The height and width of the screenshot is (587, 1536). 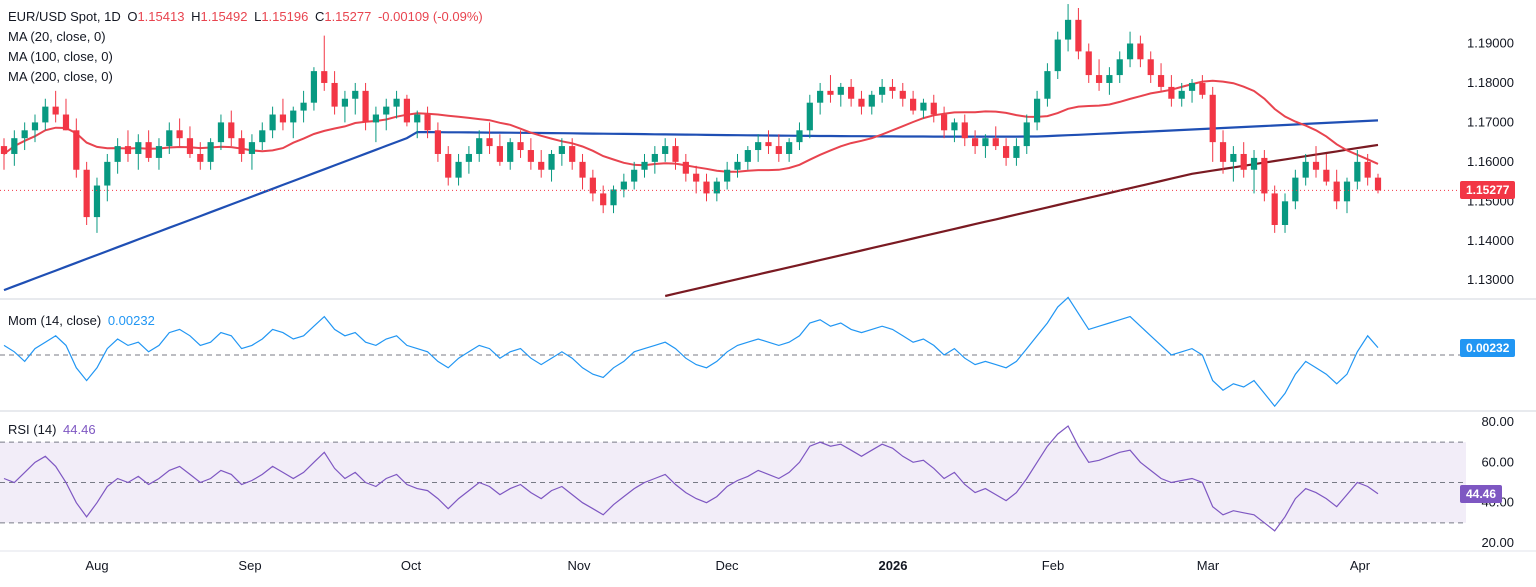 I want to click on ma20-label: MA (20, close, 0), so click(x=57, y=36).